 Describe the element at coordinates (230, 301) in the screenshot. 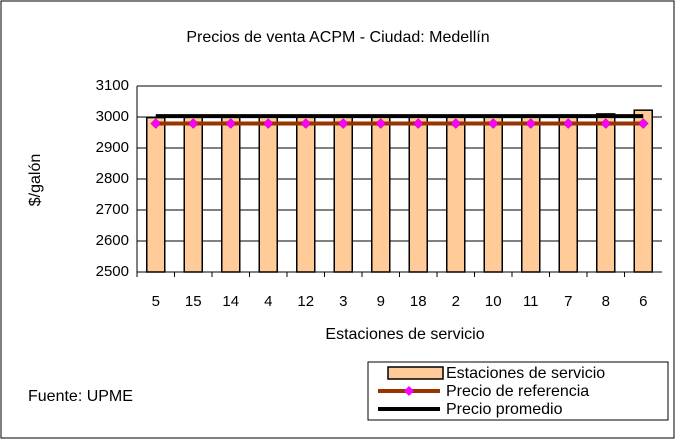

I see `x-tick-label: 14` at that location.